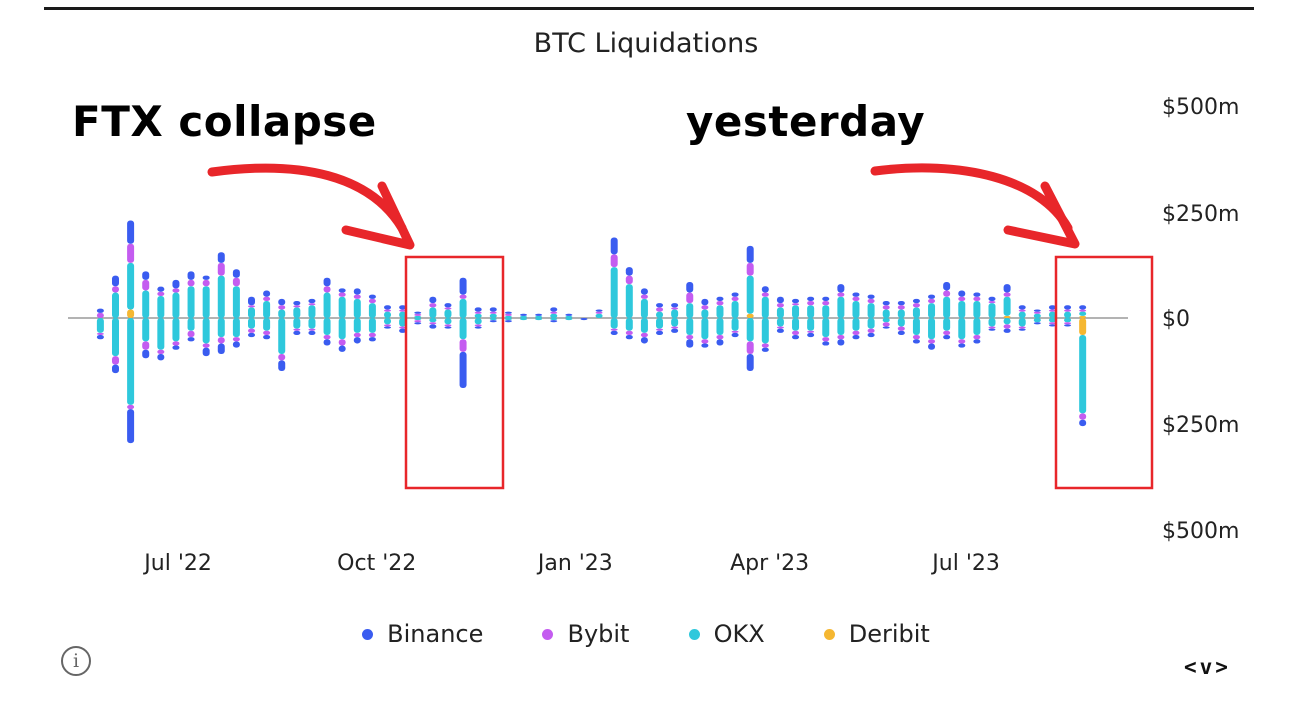 This screenshot has width=1292, height=715. Describe the element at coordinates (876, 634) in the screenshot. I see `legend-item-deribit: Deribit` at that location.